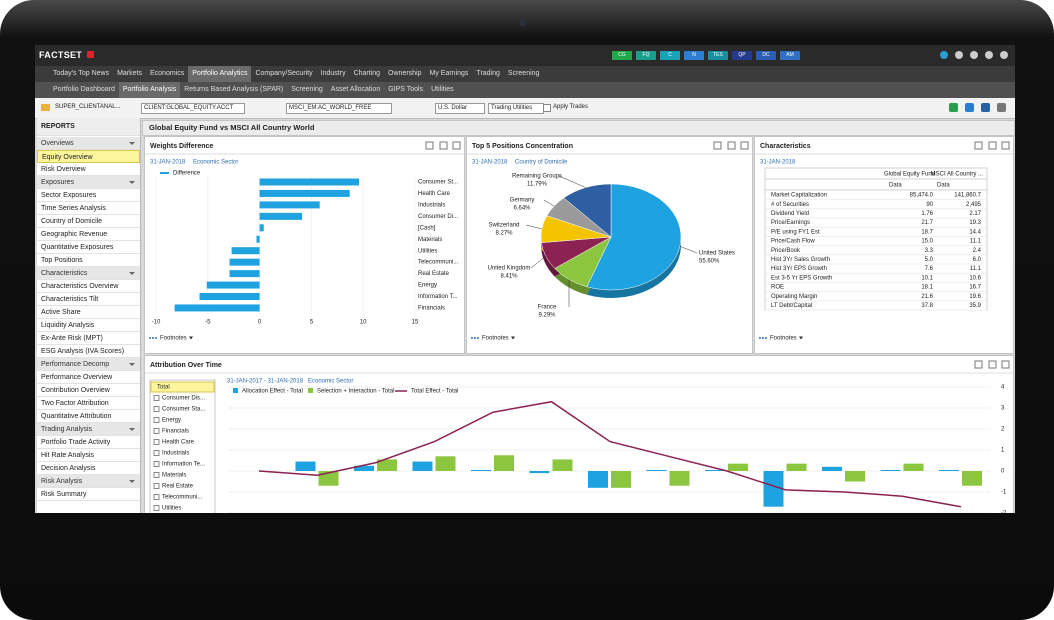 The height and width of the screenshot is (620, 1054). What do you see at coordinates (88, 416) in the screenshot?
I see `report-item: Quantitative Attribution` at bounding box center [88, 416].